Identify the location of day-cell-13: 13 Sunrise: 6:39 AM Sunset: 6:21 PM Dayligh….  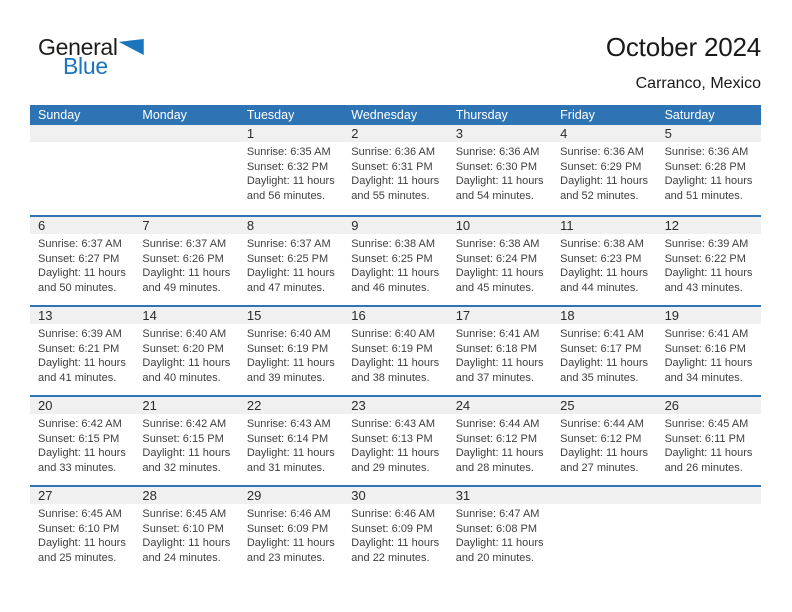
(82, 351).